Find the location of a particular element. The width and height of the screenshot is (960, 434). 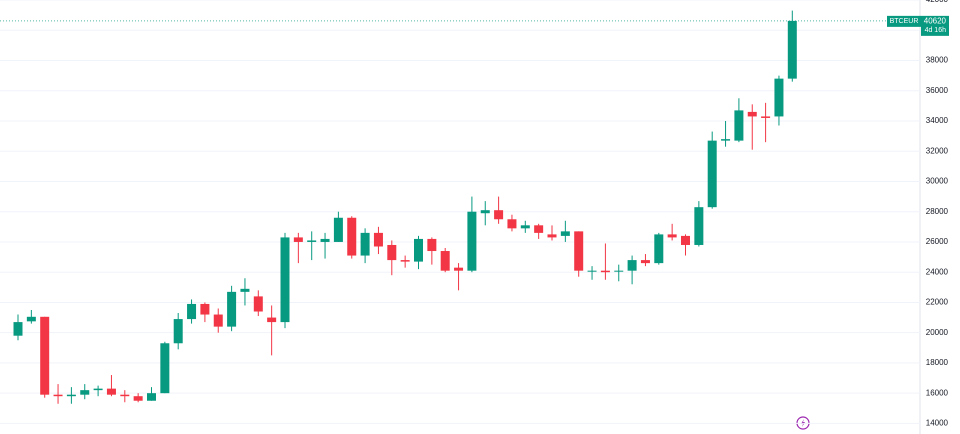

y-tick-label: 30000 is located at coordinates (937, 181).